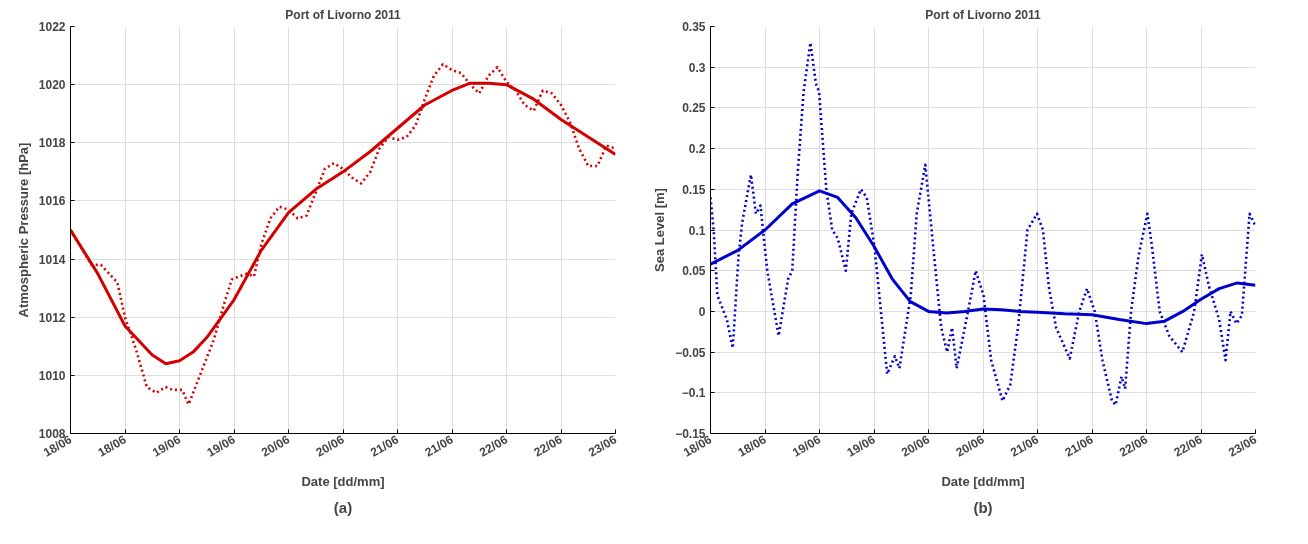 The width and height of the screenshot is (1308, 544). What do you see at coordinates (697, 149) in the screenshot?
I see `y-tick-label: 0.2` at bounding box center [697, 149].